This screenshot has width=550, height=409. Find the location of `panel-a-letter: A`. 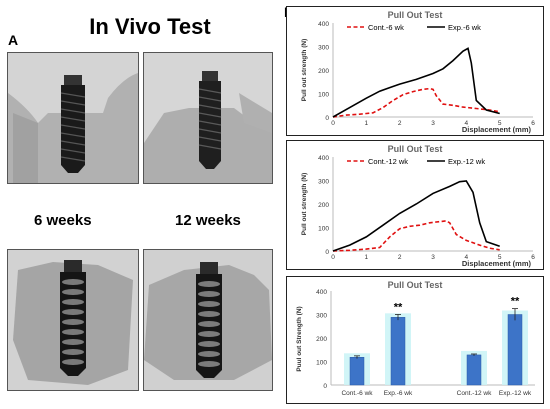

panel-a-letter: A is located at coordinates (13, 40).